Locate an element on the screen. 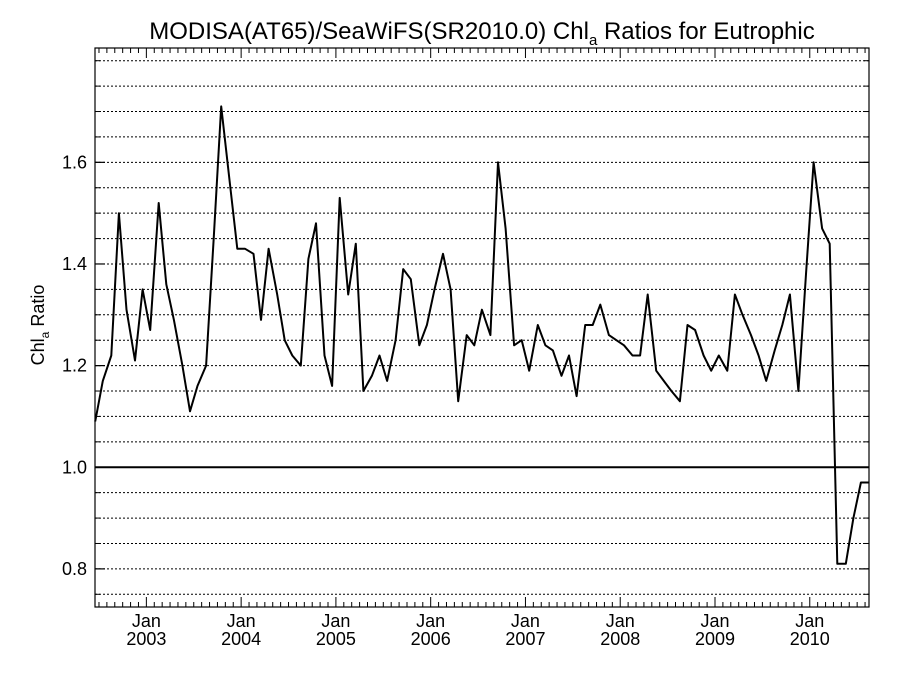 This screenshot has width=900, height=675. y-tick-label: 1.0 is located at coordinates (74, 467).